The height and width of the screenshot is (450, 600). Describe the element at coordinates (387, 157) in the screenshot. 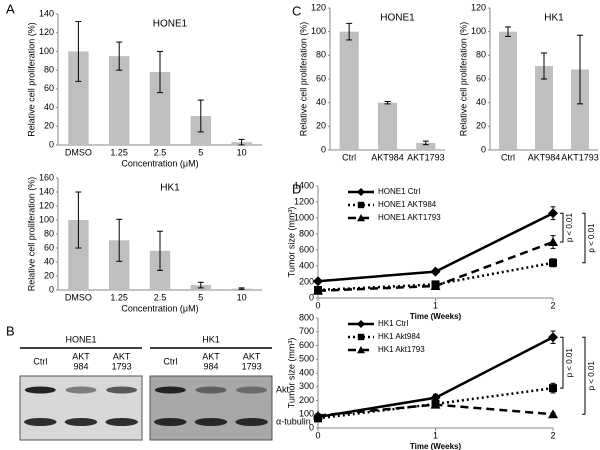

I see `x-tick-label: AKT984` at that location.